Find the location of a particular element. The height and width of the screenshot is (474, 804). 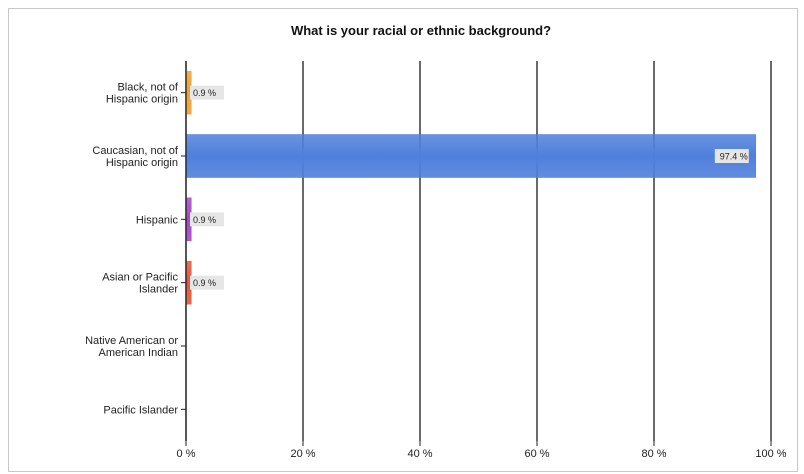

bar is located at coordinates (471, 156).